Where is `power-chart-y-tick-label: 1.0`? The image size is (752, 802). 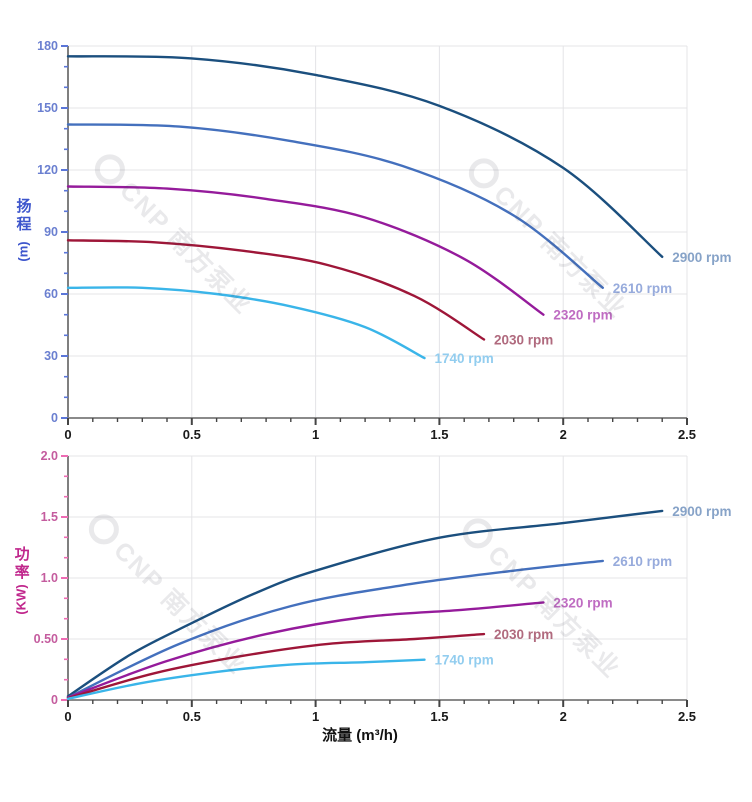
power-chart-y-tick-label: 1.0 is located at coordinates (49, 578).